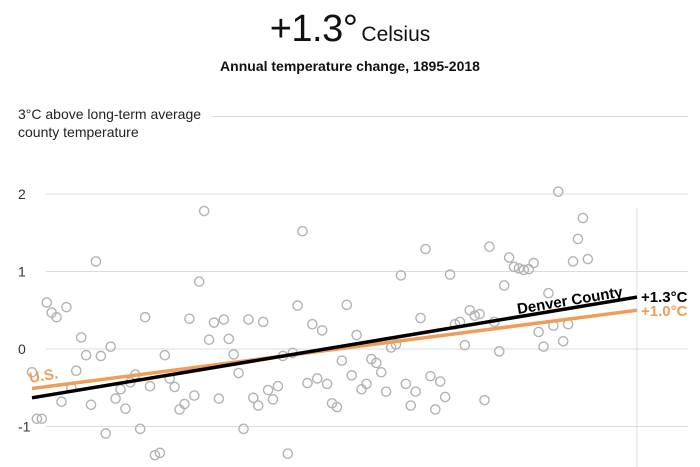 The image size is (700, 467). I want to click on headline-value: +1.3°, so click(313, 29).